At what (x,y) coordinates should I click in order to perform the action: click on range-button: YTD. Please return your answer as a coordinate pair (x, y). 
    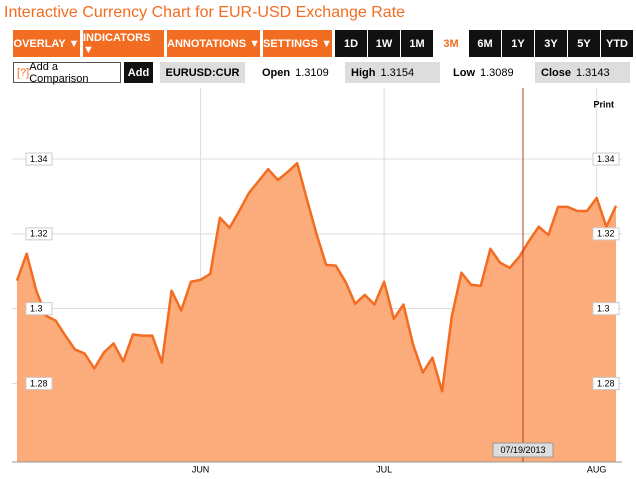
    Looking at the image, I should click on (617, 43).